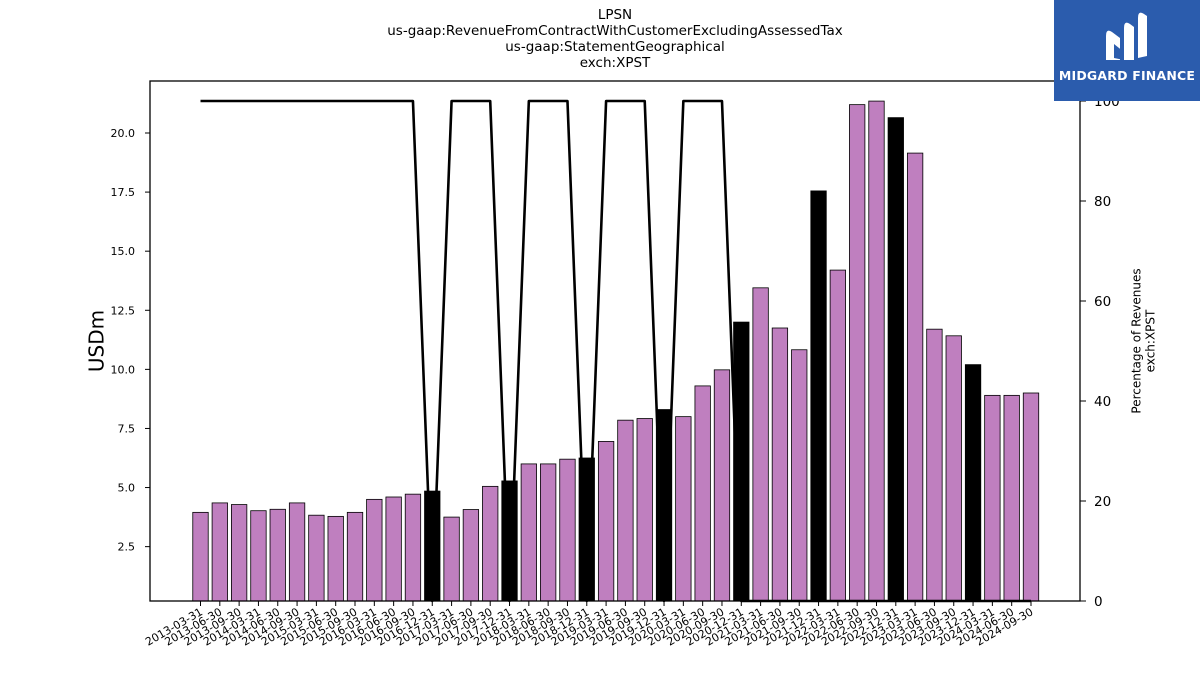  What do you see at coordinates (97, 341) in the screenshot?
I see `y-axis-label: USDm` at bounding box center [97, 341].